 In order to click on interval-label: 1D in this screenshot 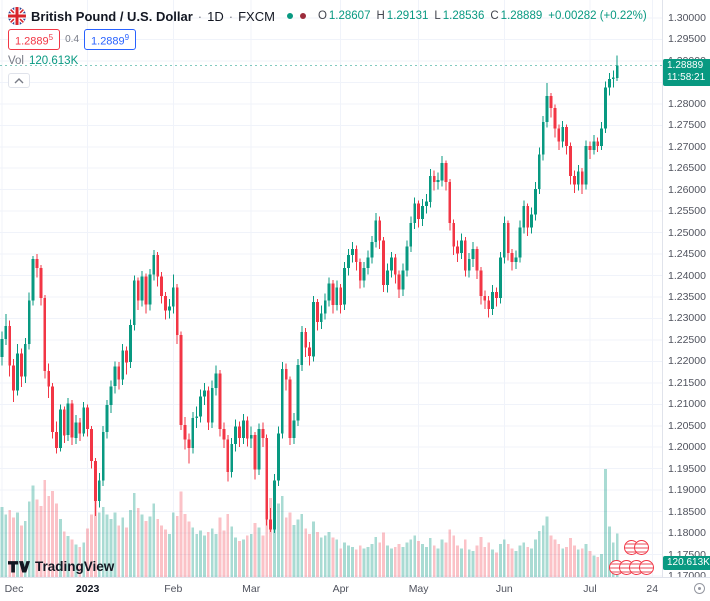, I will do `click(215, 16)`.